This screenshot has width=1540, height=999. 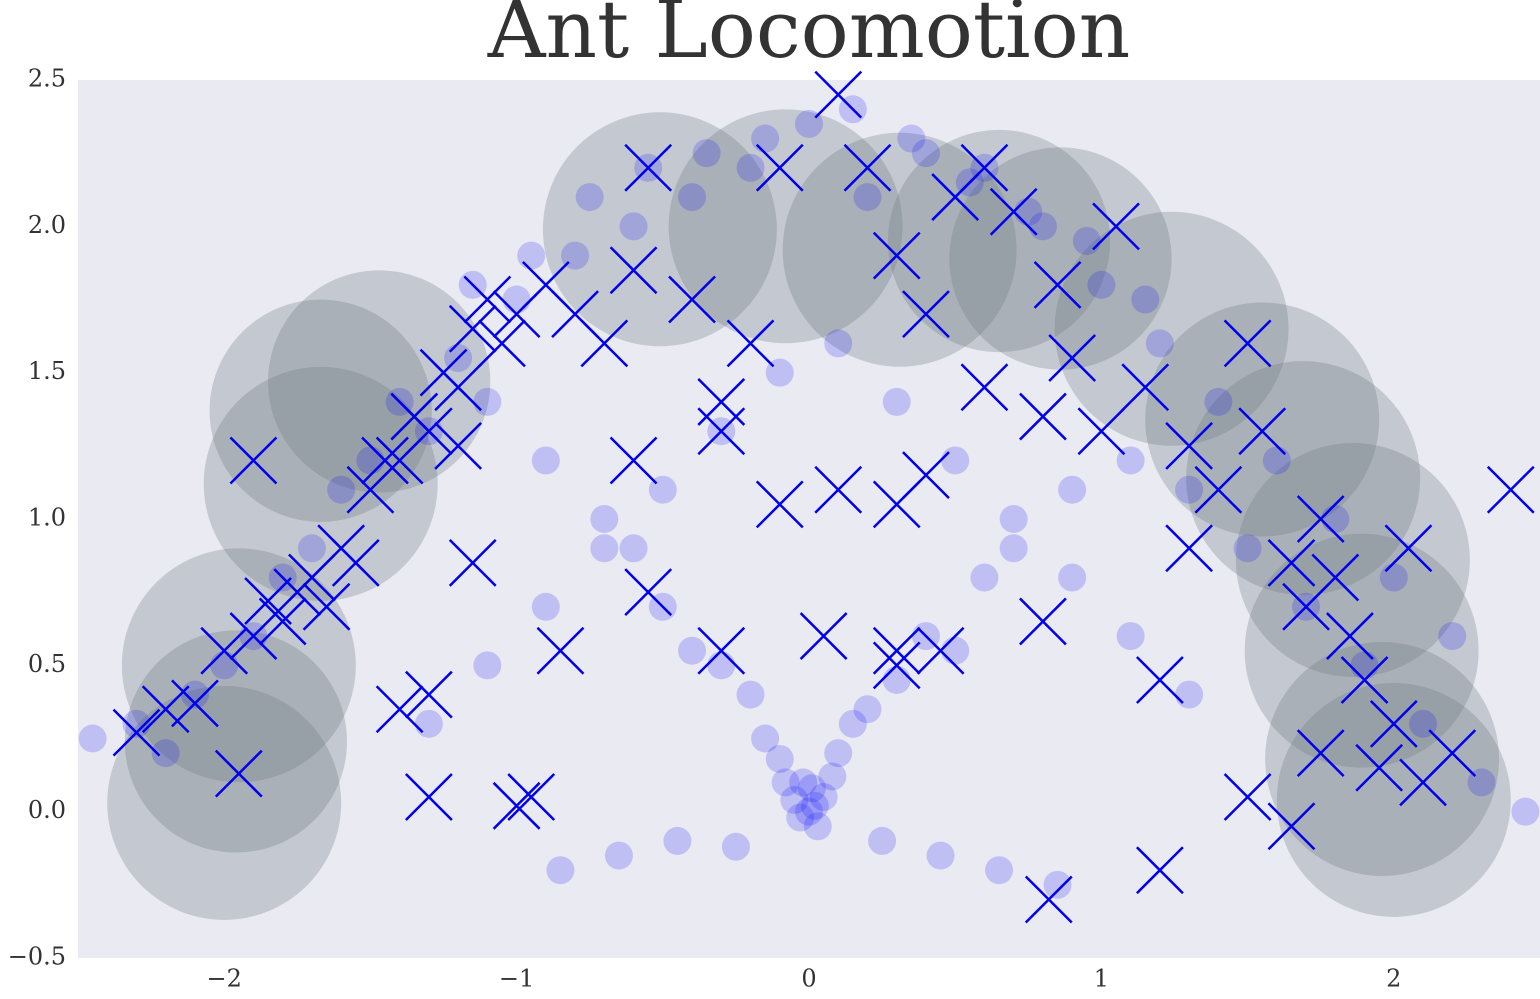 What do you see at coordinates (47, 664) in the screenshot?
I see `y-tick-label: 0.5` at bounding box center [47, 664].